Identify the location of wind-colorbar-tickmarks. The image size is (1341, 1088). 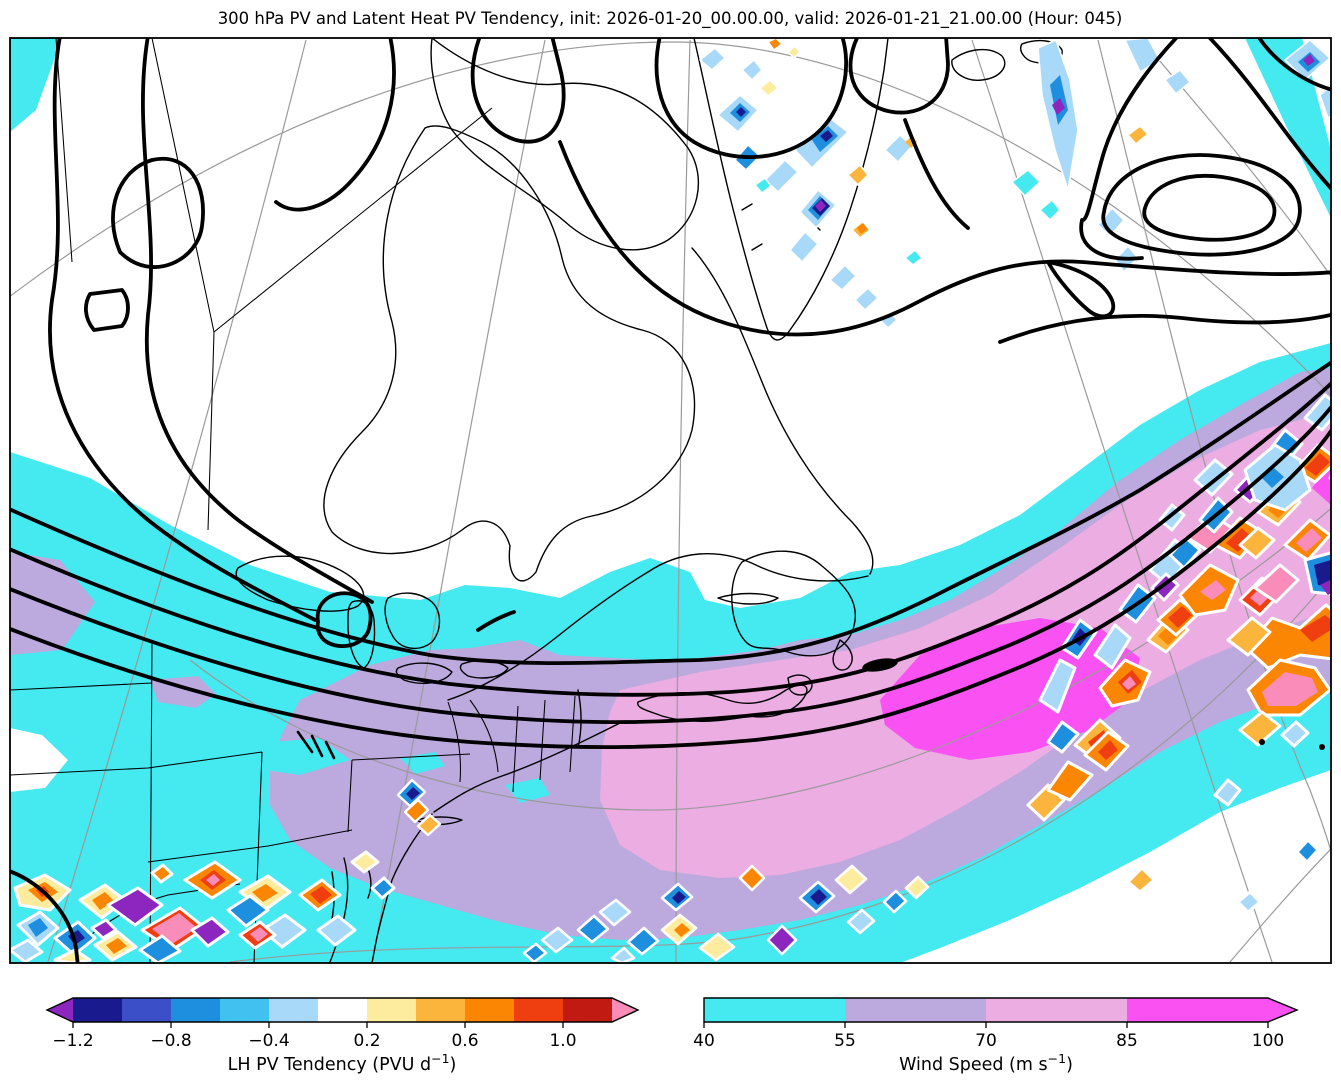
(986, 1025).